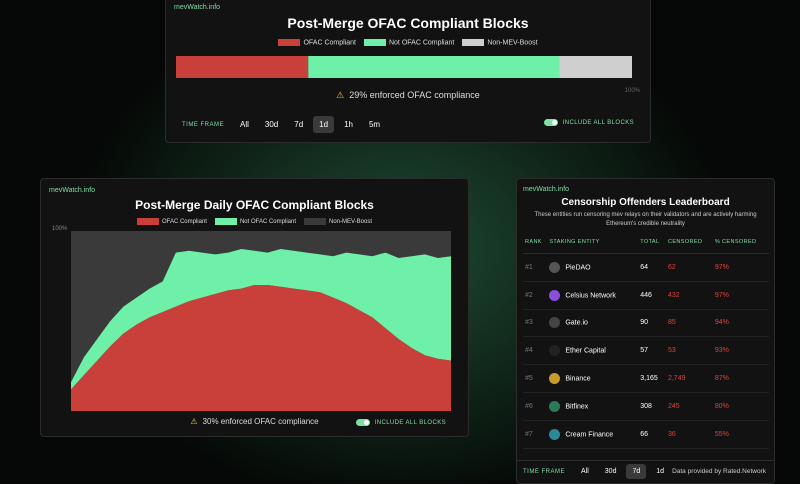 The height and width of the screenshot is (484, 800). Describe the element at coordinates (671, 351) in the screenshot. I see `cell-text: 53` at that location.